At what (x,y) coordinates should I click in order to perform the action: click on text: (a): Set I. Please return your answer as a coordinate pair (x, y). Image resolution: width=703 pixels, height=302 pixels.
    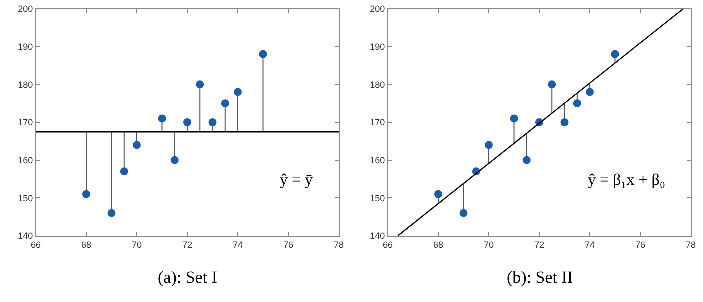
    Looking at the image, I should click on (188, 277).